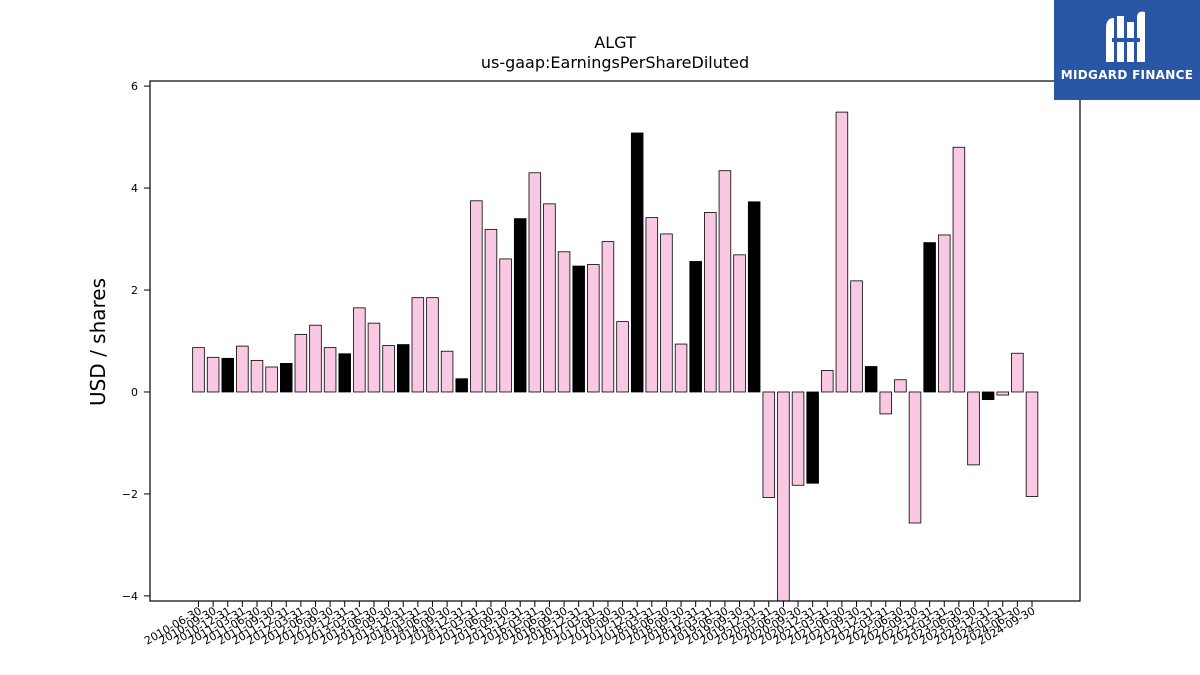 This screenshot has height=675, width=1200. Describe the element at coordinates (615, 42) in the screenshot. I see `chart-title: ALGT` at that location.